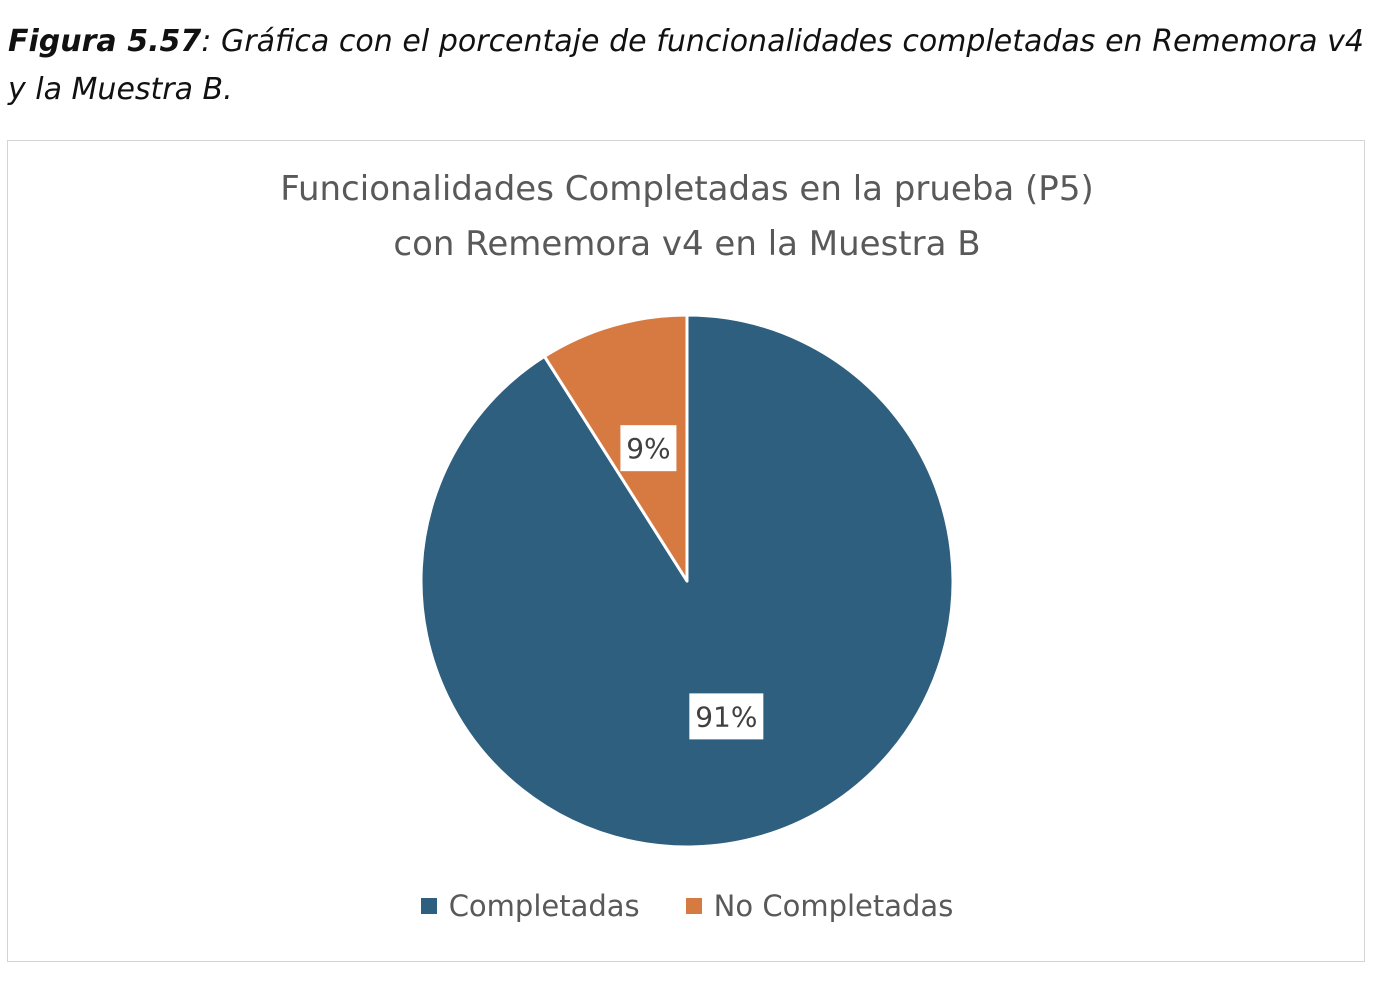 The image size is (1386, 982). Describe the element at coordinates (544, 906) in the screenshot. I see `legend-label-completadas: Completadas` at that location.